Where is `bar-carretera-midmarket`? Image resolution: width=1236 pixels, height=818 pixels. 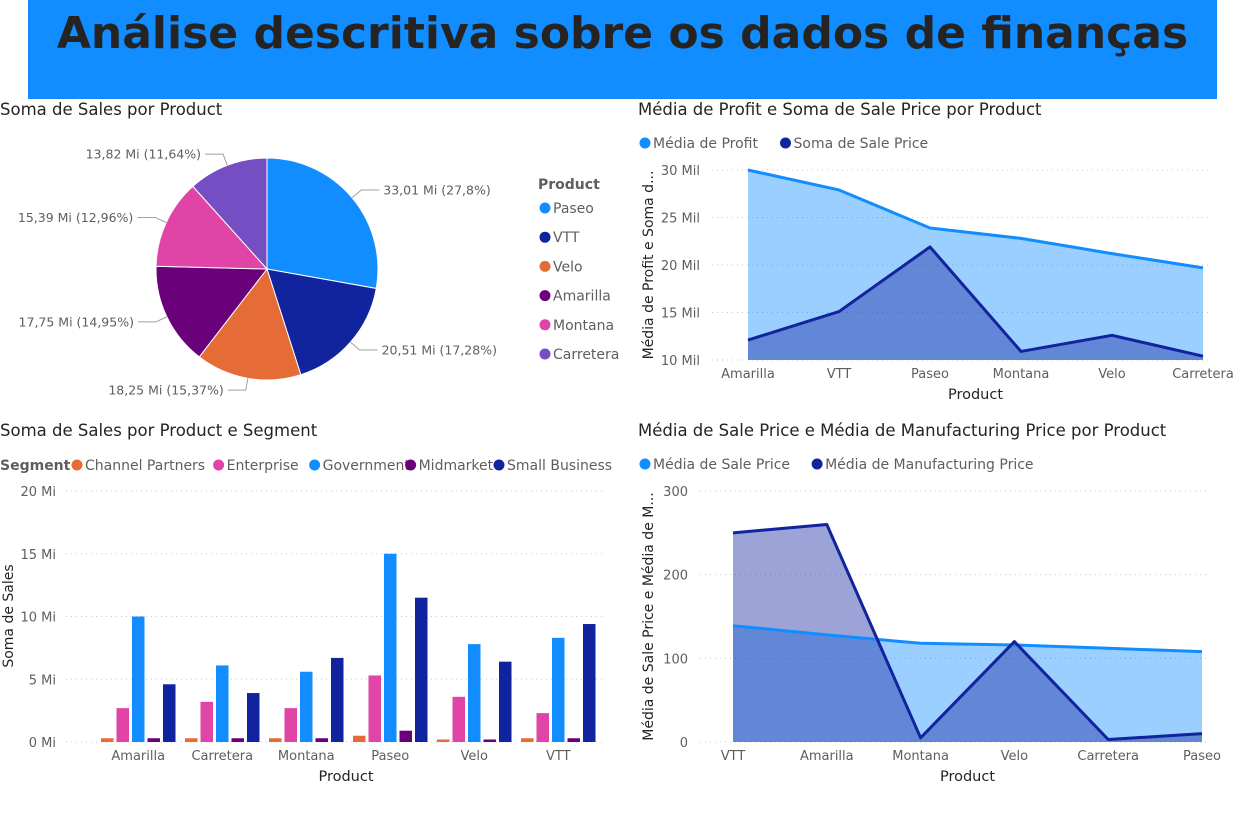
bar-carretera-midmarket is located at coordinates (238, 740).